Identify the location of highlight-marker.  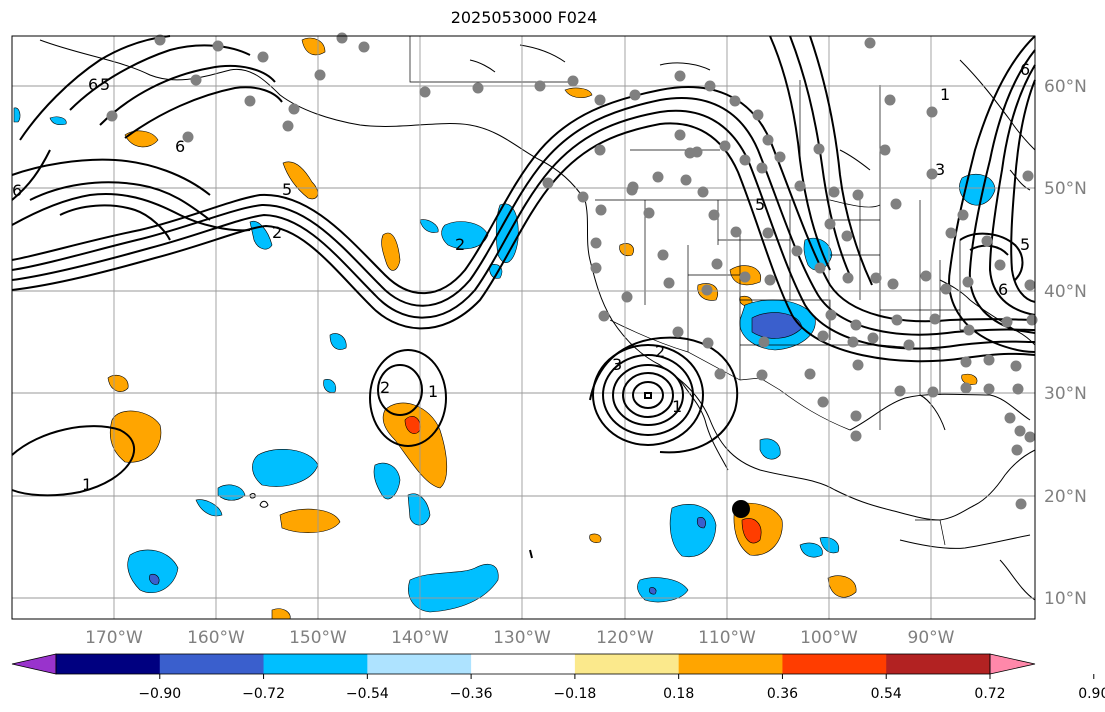
(741, 509).